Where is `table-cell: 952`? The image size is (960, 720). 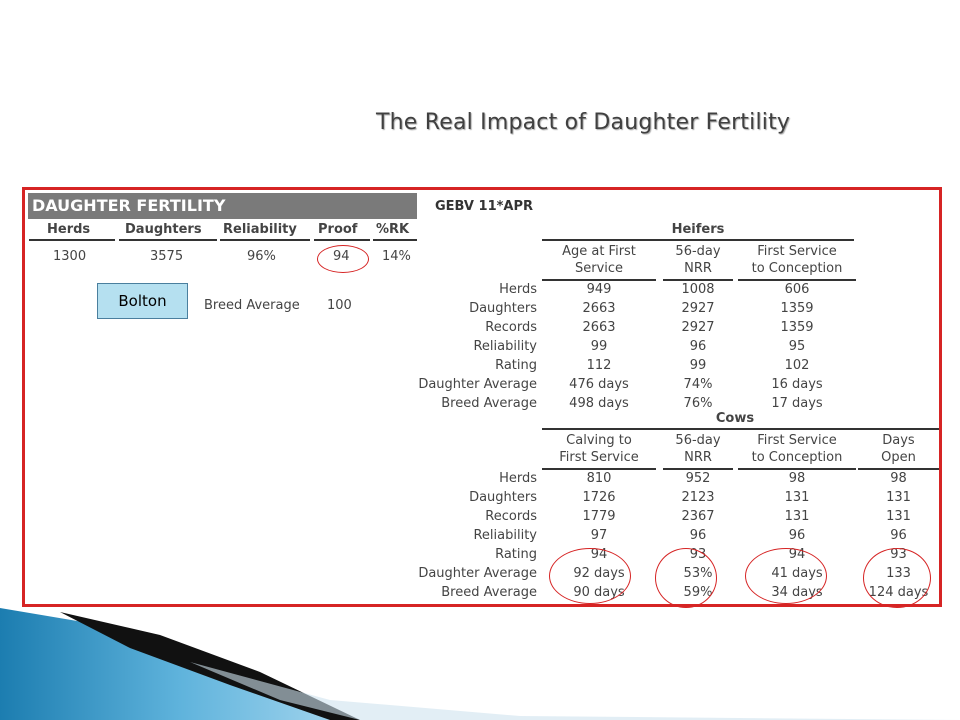
table-cell: 952 is located at coordinates (698, 478).